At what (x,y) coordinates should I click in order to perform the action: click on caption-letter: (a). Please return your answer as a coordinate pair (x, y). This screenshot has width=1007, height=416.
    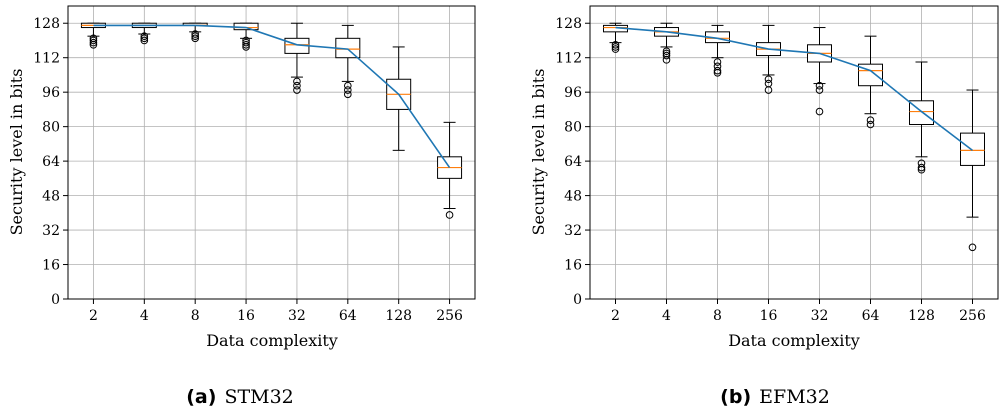
    Looking at the image, I should click on (201, 397).